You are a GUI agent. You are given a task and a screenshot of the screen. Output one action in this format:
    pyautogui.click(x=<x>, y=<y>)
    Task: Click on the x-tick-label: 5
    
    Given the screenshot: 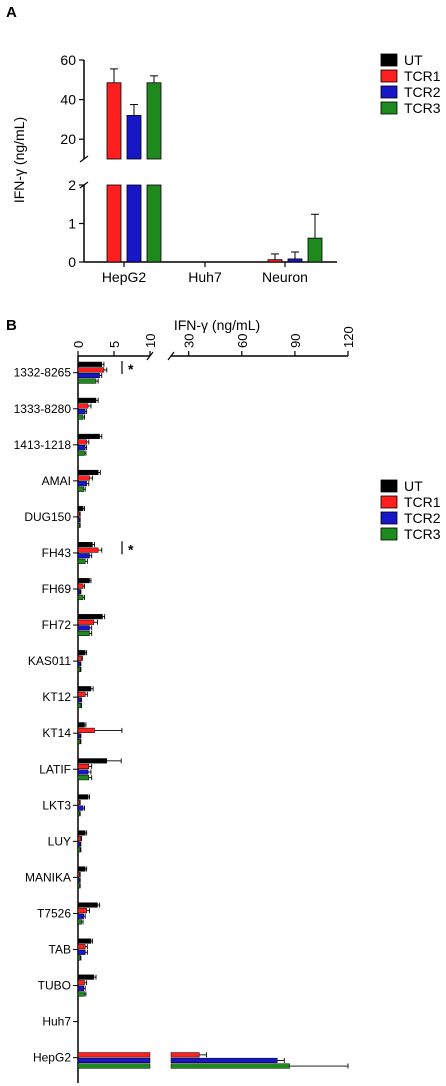 What is the action you would take?
    pyautogui.click(x=114, y=344)
    